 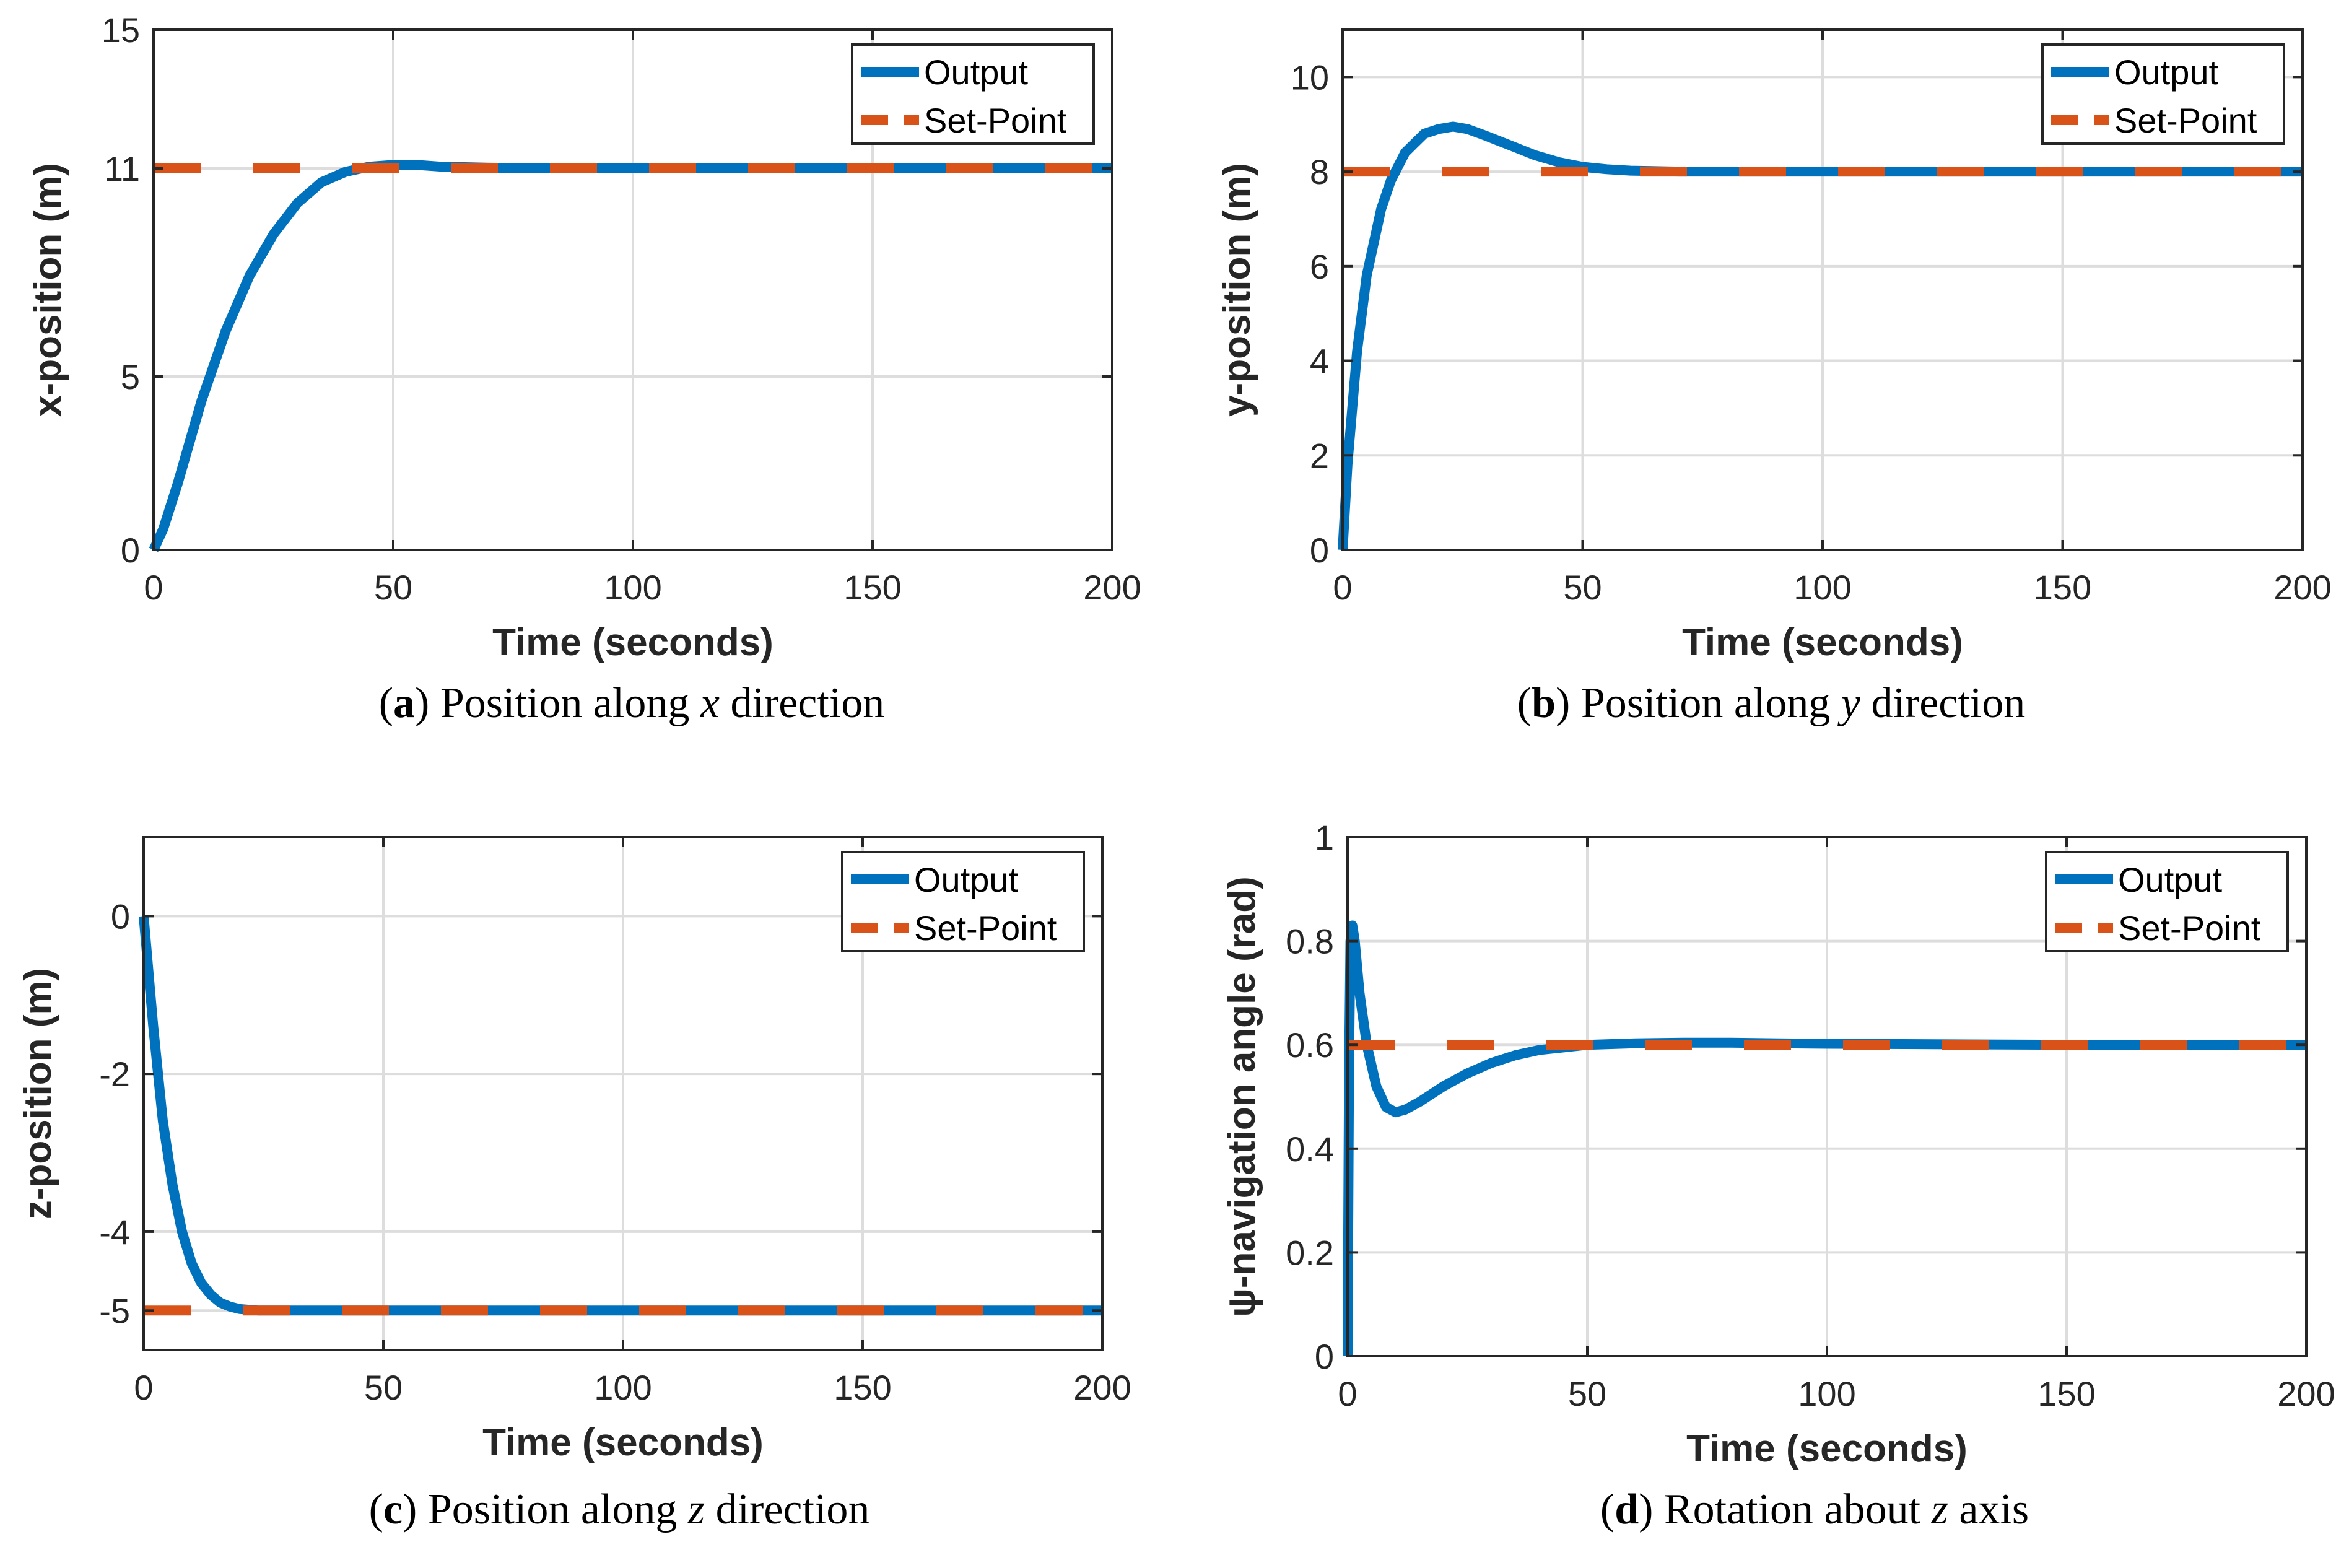 What do you see at coordinates (130, 377) in the screenshot?
I see `y-tick-label: 5` at bounding box center [130, 377].